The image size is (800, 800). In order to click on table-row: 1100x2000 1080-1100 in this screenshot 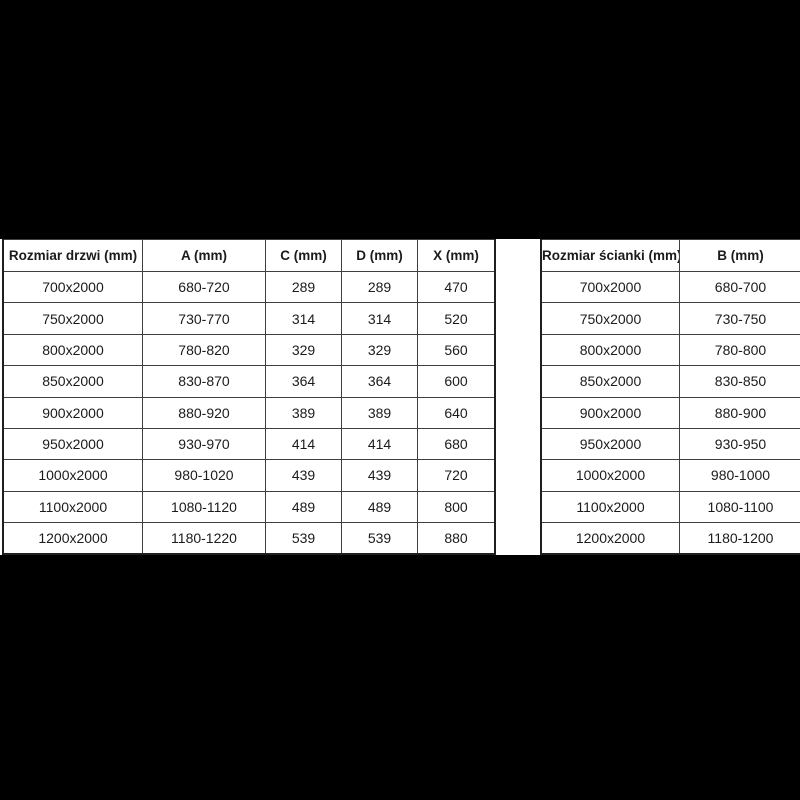, I will do `click(670, 507)`.